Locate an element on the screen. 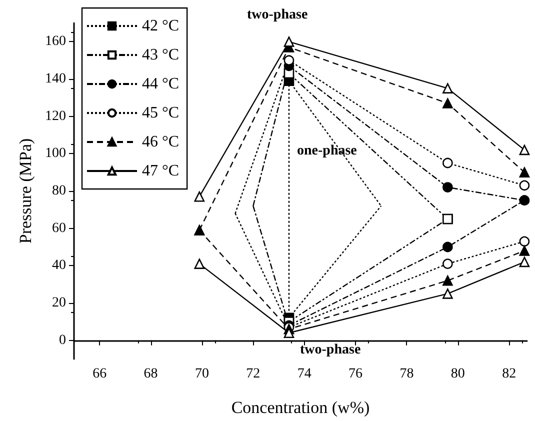  legend-label: 47 °C is located at coordinates (161, 171).